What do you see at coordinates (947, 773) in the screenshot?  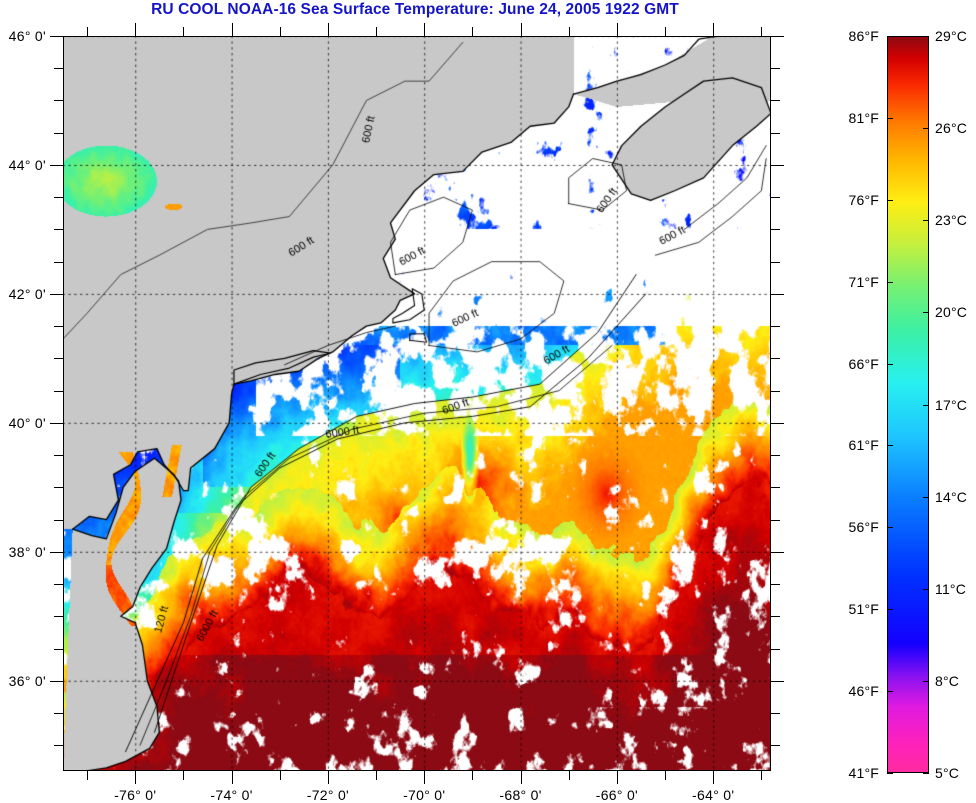 I see `colorbar-label-celsius: 5°C` at bounding box center [947, 773].